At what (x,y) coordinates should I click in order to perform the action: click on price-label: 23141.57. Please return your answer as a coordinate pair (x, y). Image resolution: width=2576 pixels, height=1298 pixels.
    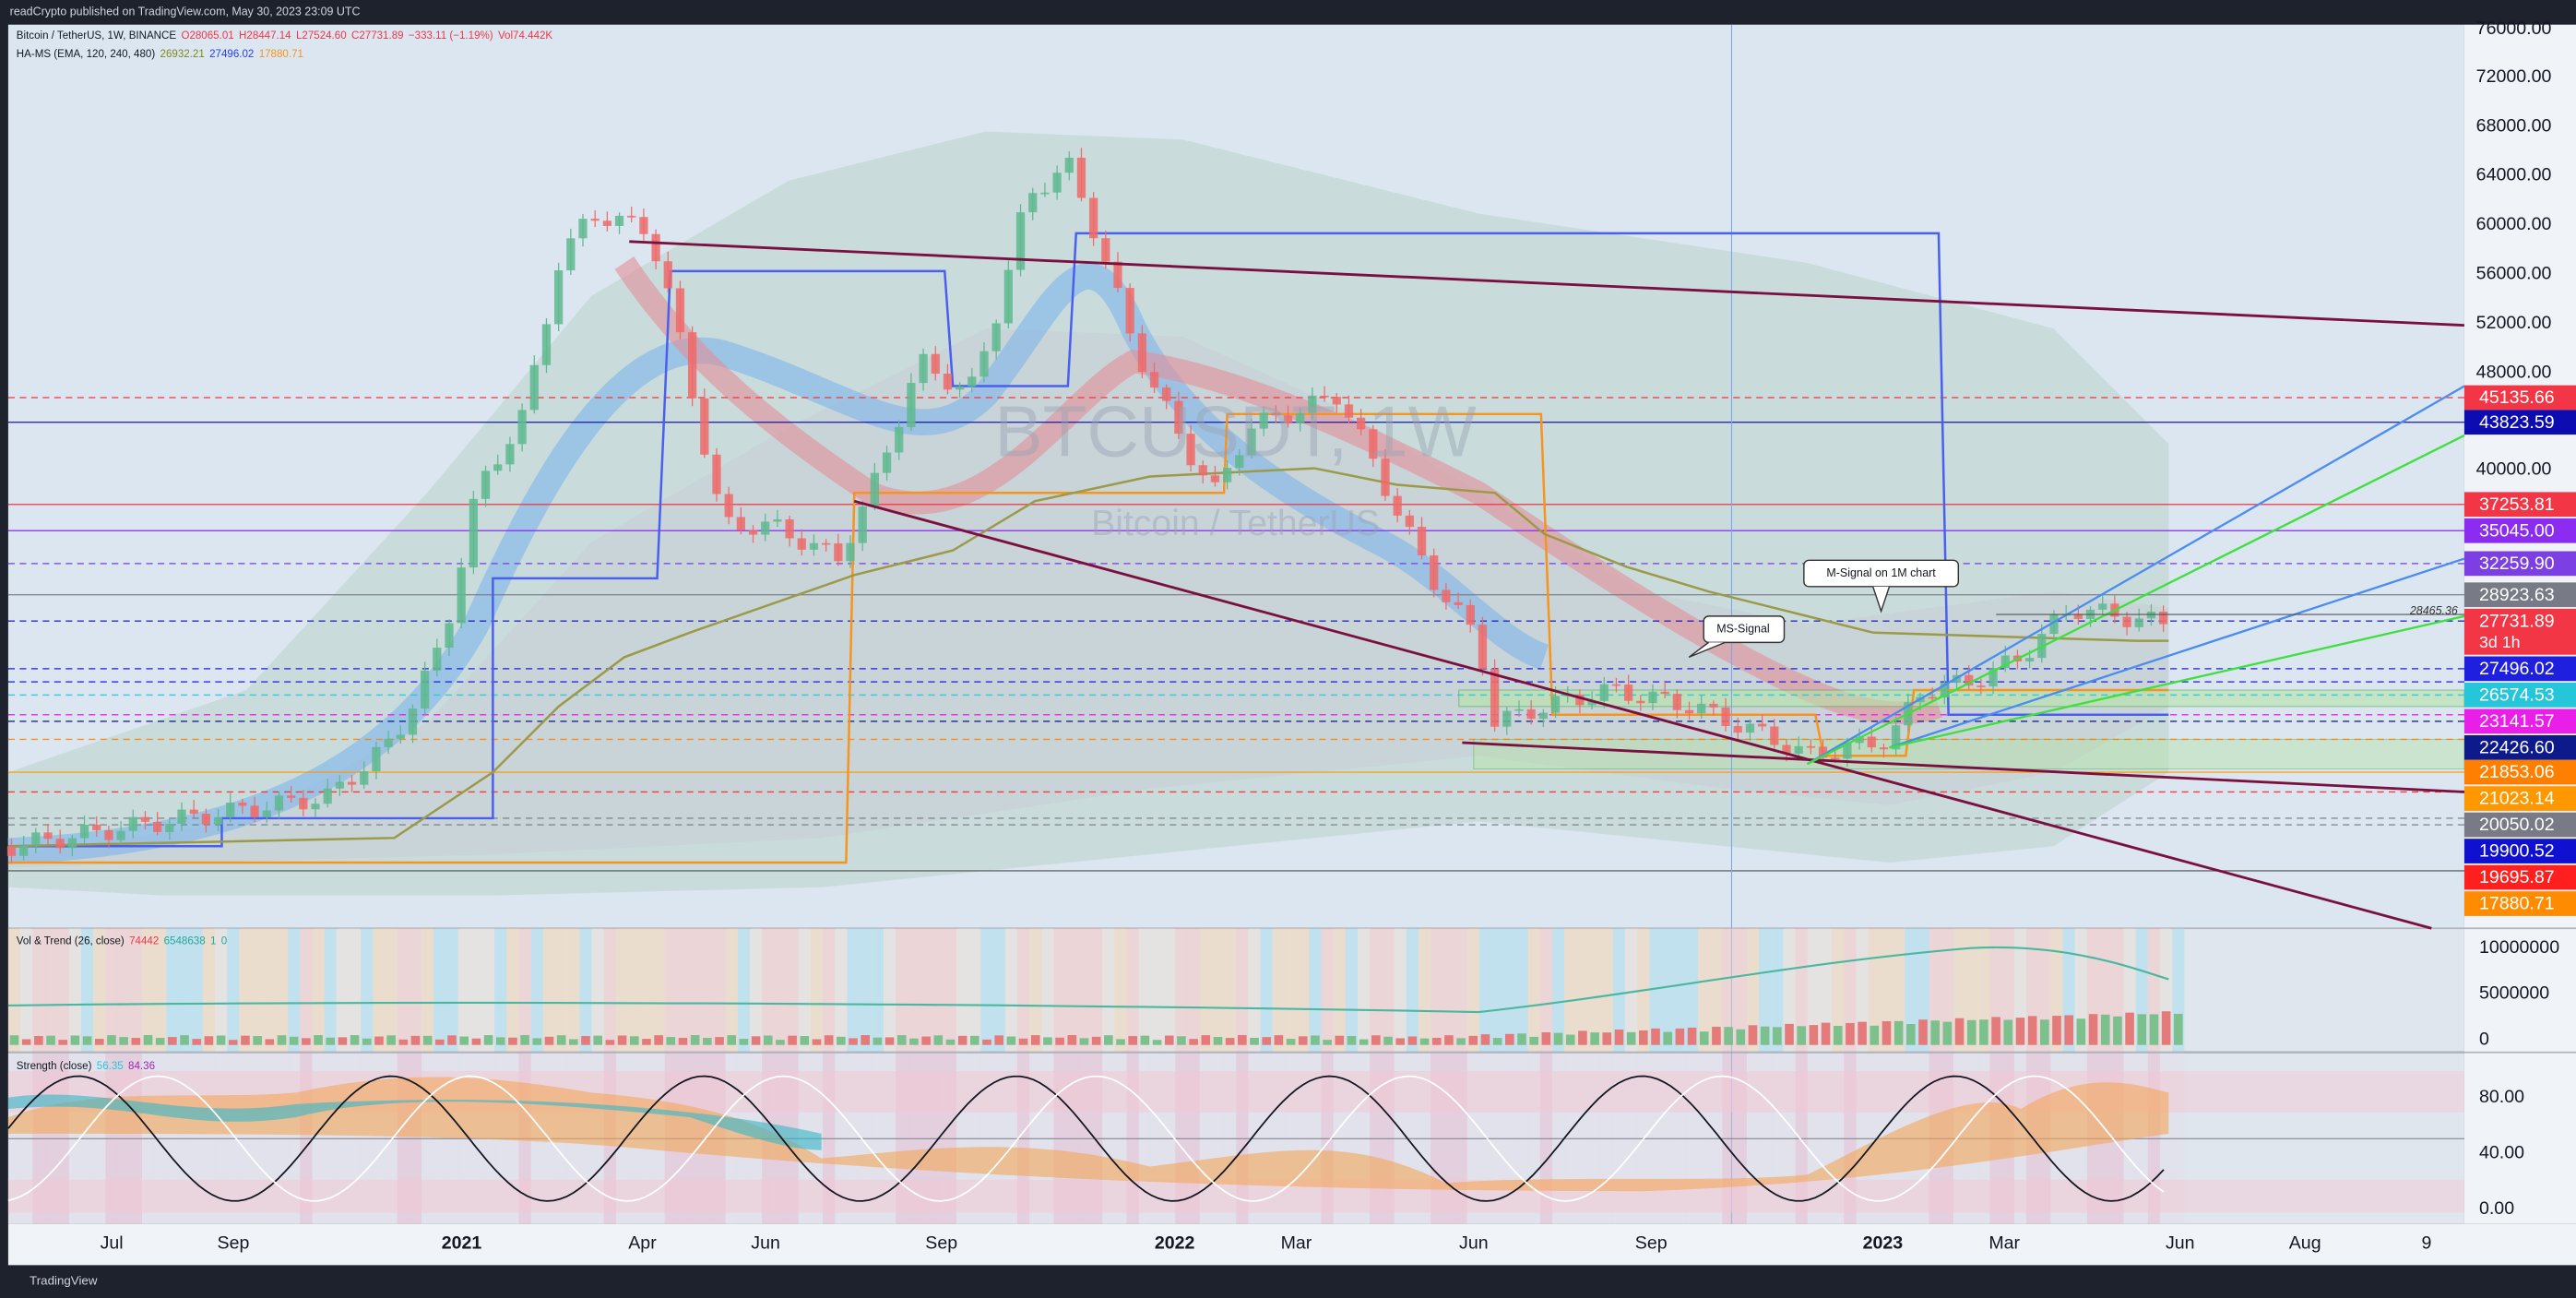
    Looking at the image, I should click on (2517, 721).